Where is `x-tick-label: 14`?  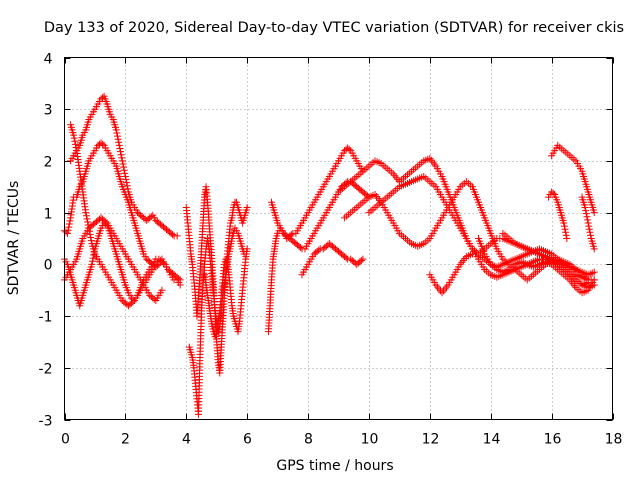 x-tick-label: 14 is located at coordinates (492, 440).